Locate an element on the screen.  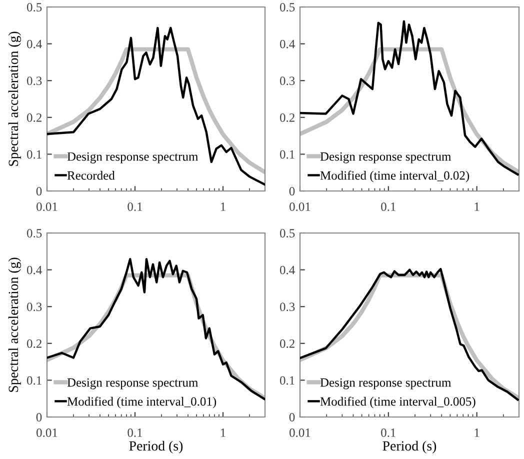
legend-label: Modified (time interval_0.01) is located at coordinates (141, 402).